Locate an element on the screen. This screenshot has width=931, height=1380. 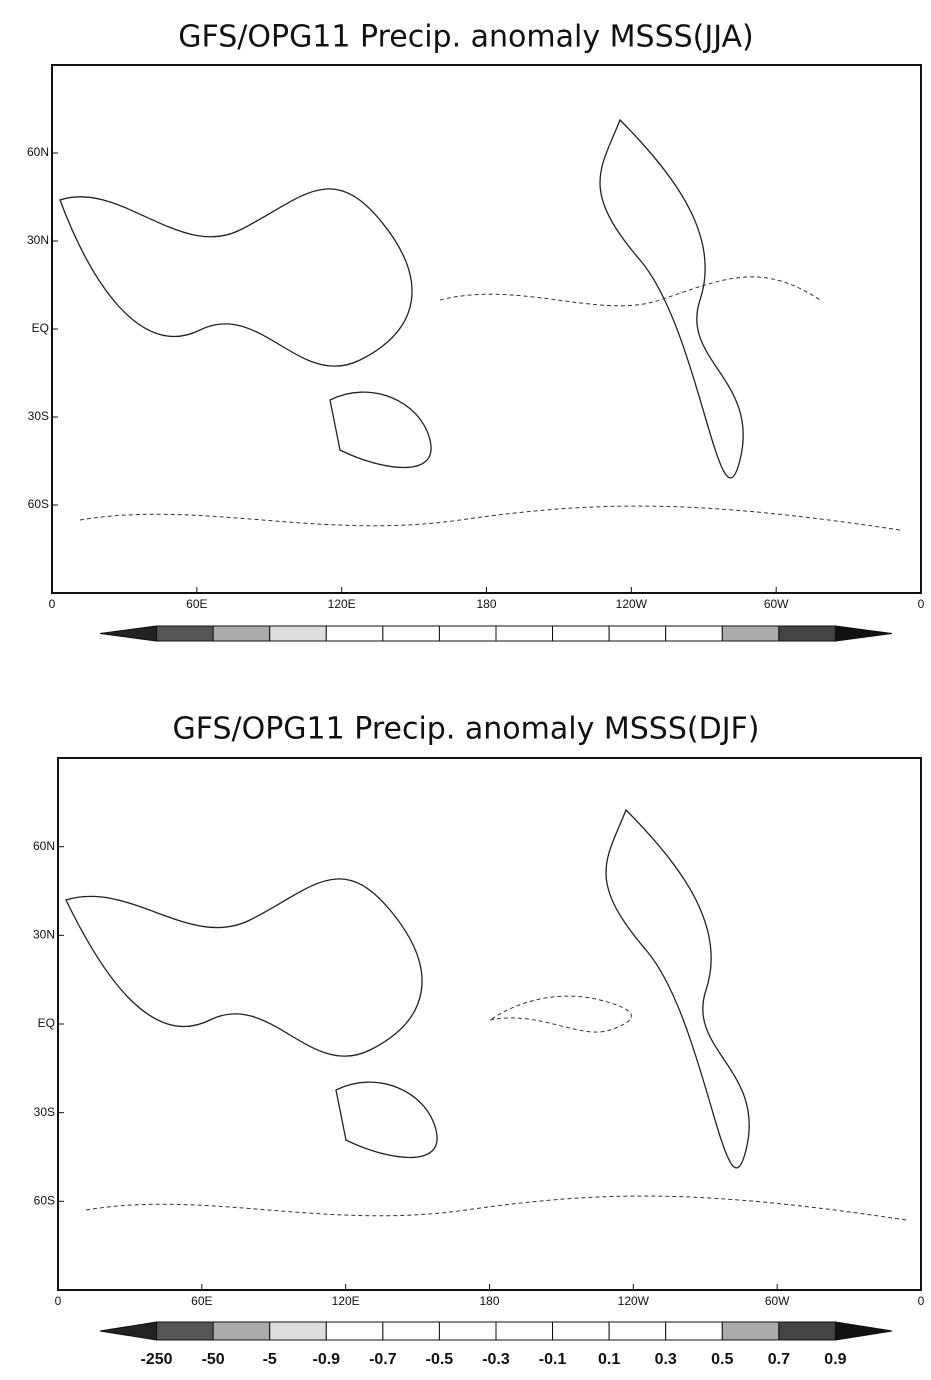
colorbar-label: -250 is located at coordinates (157, 1359).